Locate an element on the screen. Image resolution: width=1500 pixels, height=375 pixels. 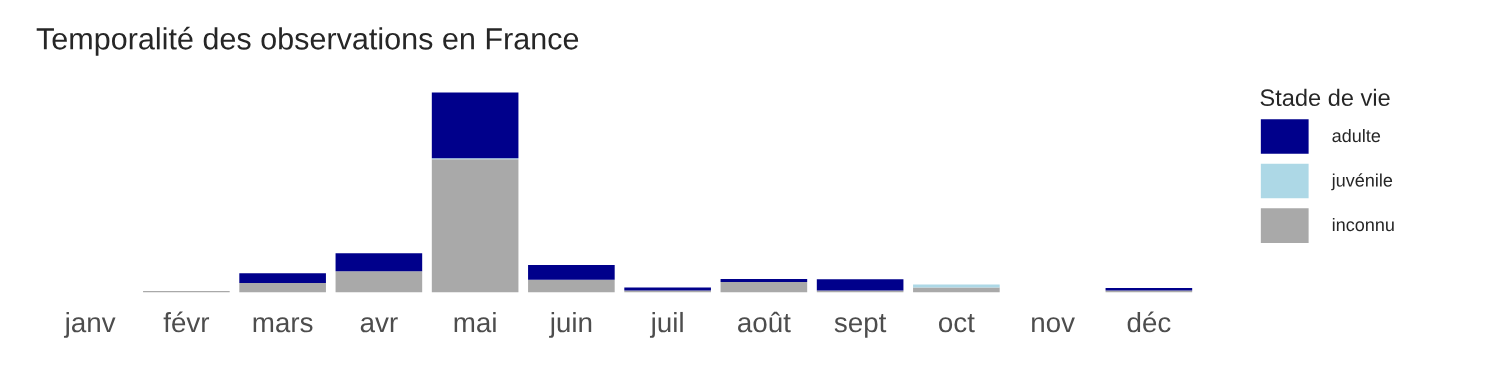
x-tick-label: nov is located at coordinates (1053, 325).